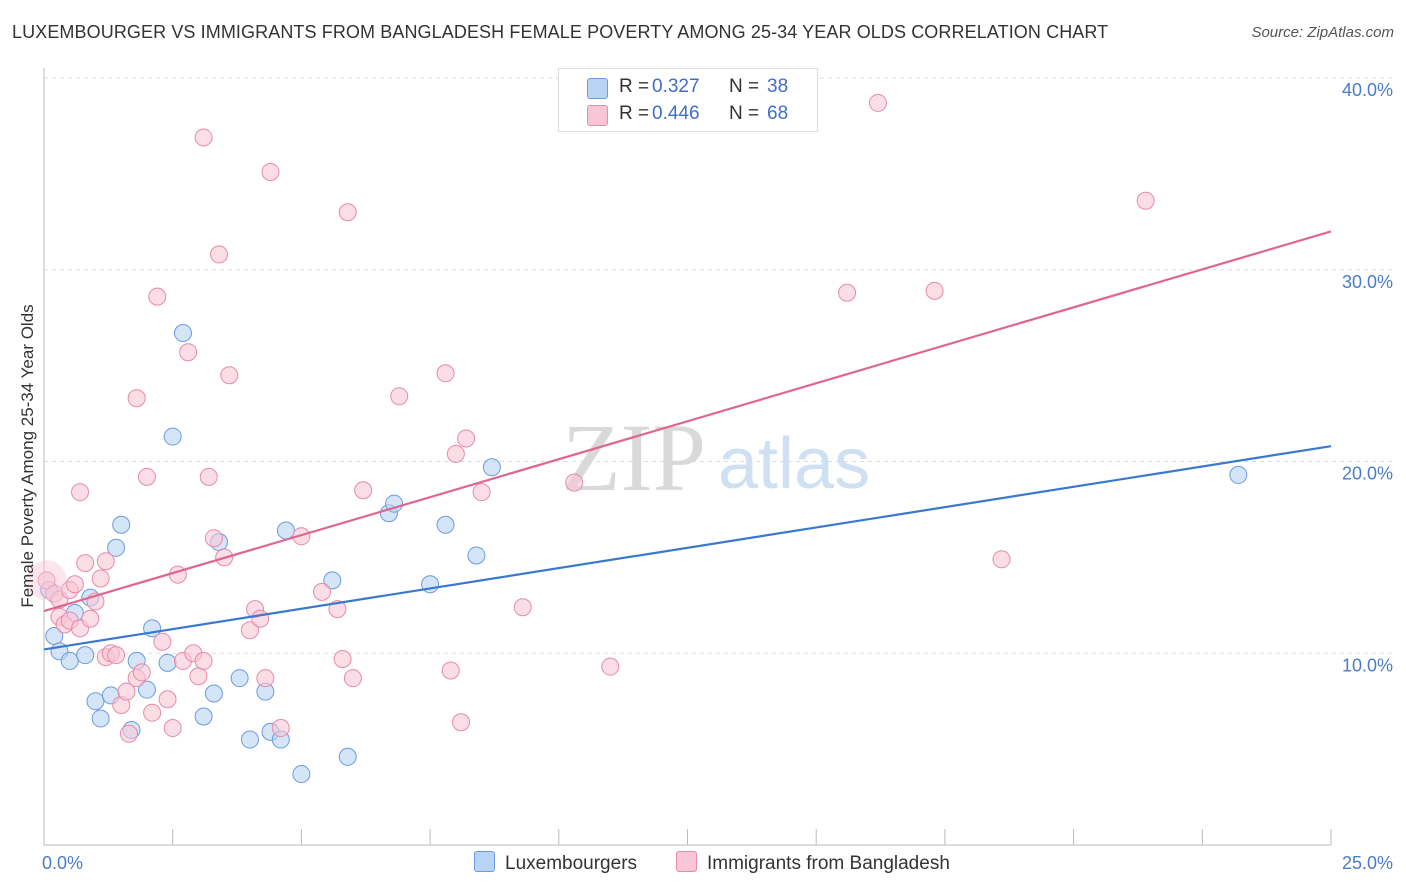  Describe the element at coordinates (676, 86) in the screenshot. I see `legend-r-value: 0.327` at that location.